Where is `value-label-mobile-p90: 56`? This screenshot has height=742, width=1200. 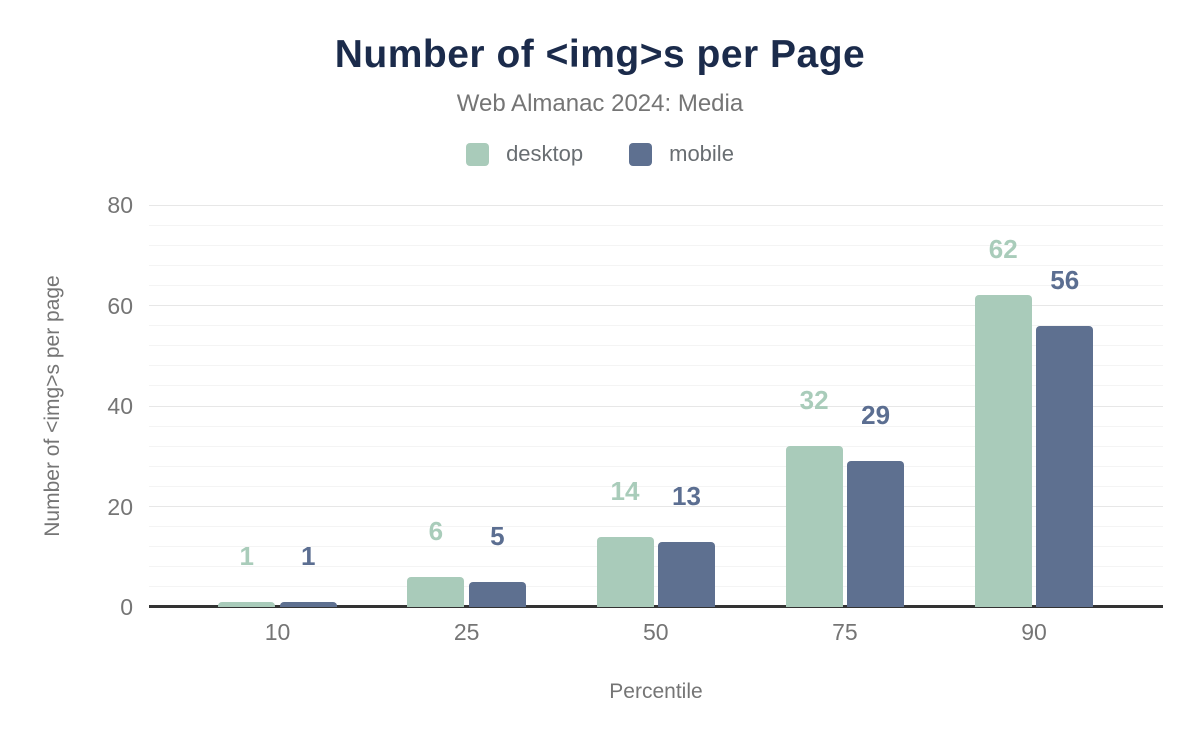 value-label-mobile-p90: 56 is located at coordinates (1065, 279).